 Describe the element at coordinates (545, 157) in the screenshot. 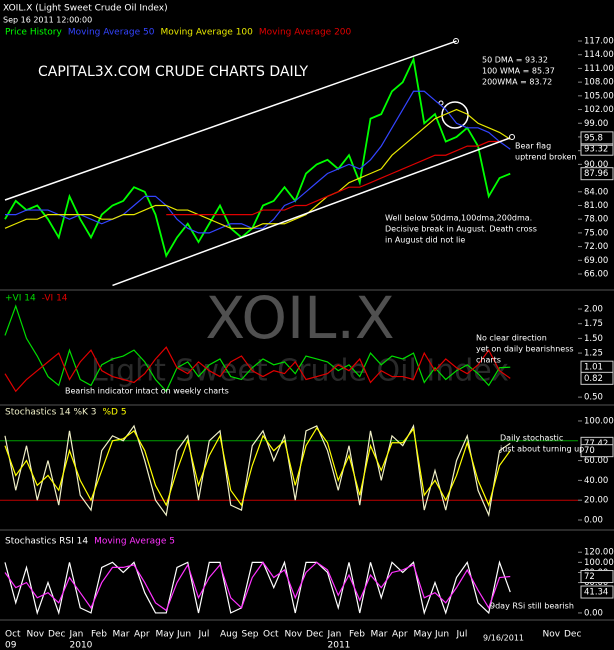

I see `annotation: uptrend broken` at that location.